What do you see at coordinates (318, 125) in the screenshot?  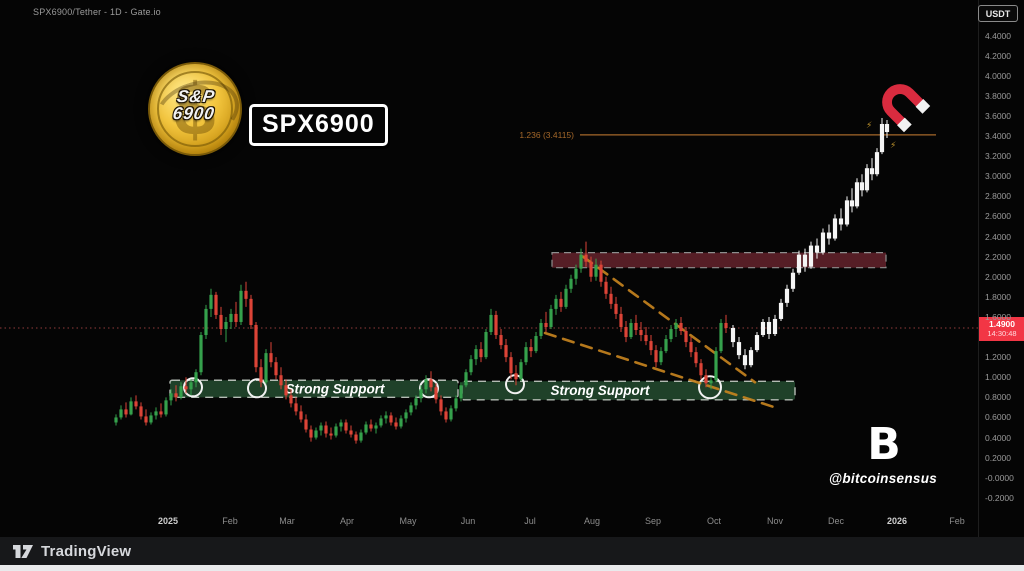 I see `ticker-label: SPX6900` at bounding box center [318, 125].